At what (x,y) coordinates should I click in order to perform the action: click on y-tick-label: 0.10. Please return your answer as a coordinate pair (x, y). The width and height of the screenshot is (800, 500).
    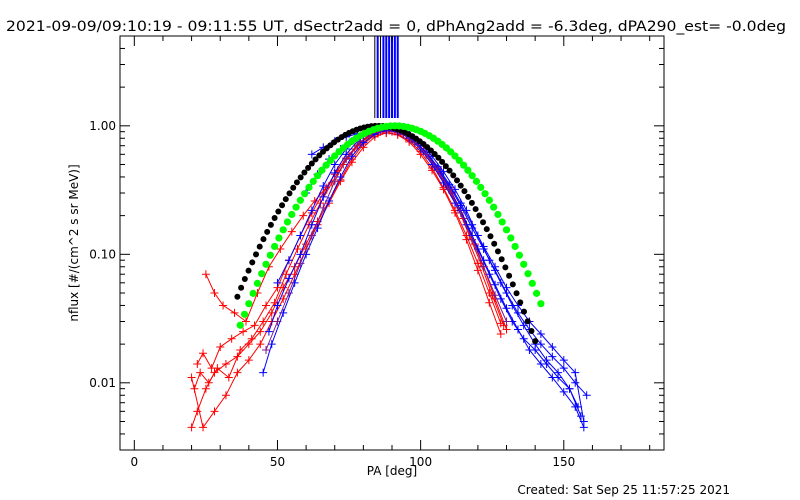
    Looking at the image, I should click on (102, 254).